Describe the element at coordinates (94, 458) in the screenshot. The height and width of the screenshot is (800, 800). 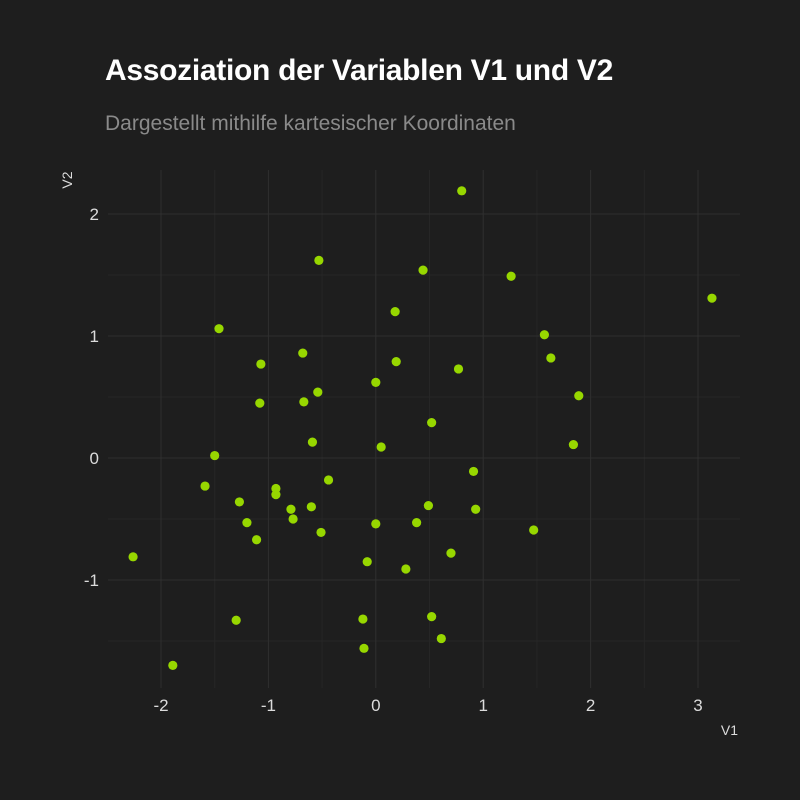
I see `y-tick-label: 0` at that location.